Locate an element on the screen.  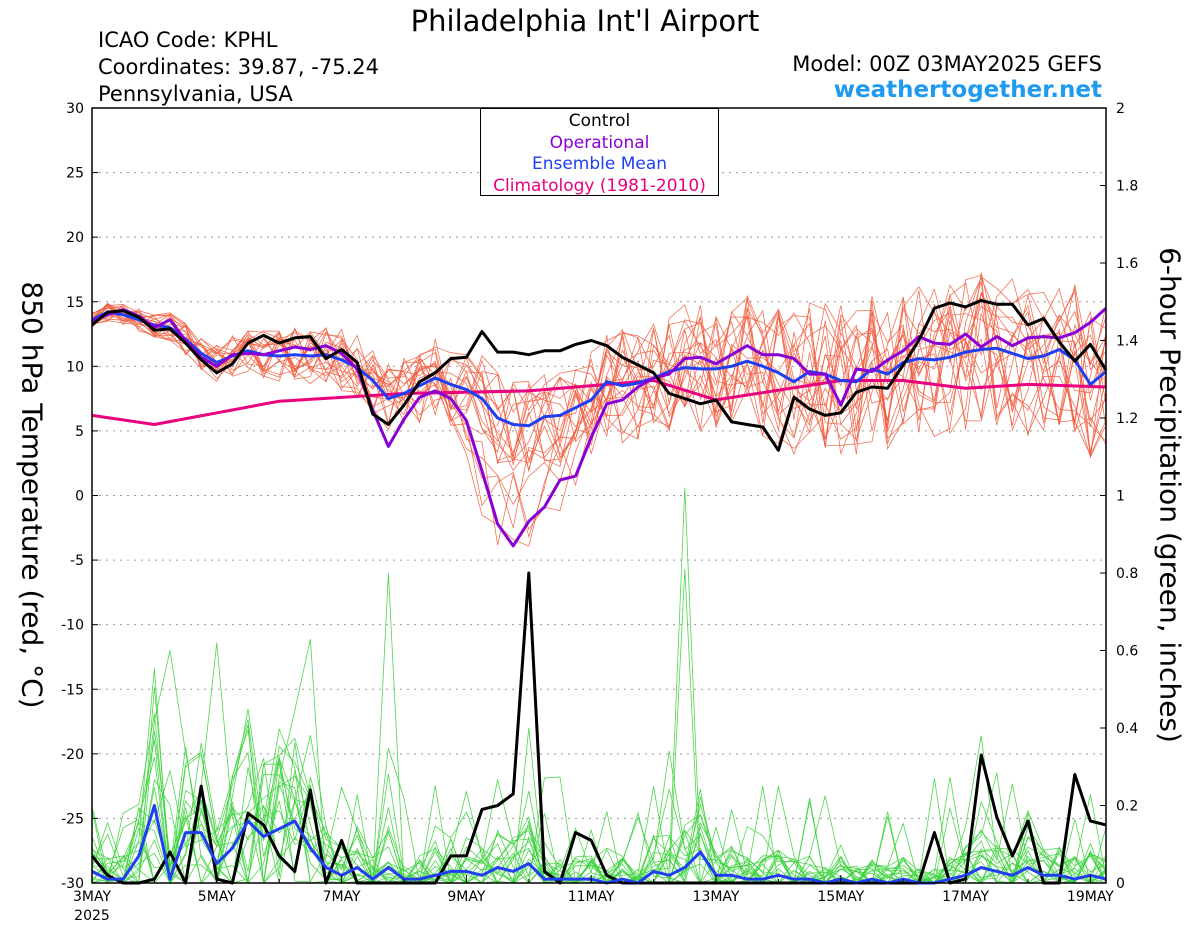
y-left-tick-label: 30 is located at coordinates (75, 109).